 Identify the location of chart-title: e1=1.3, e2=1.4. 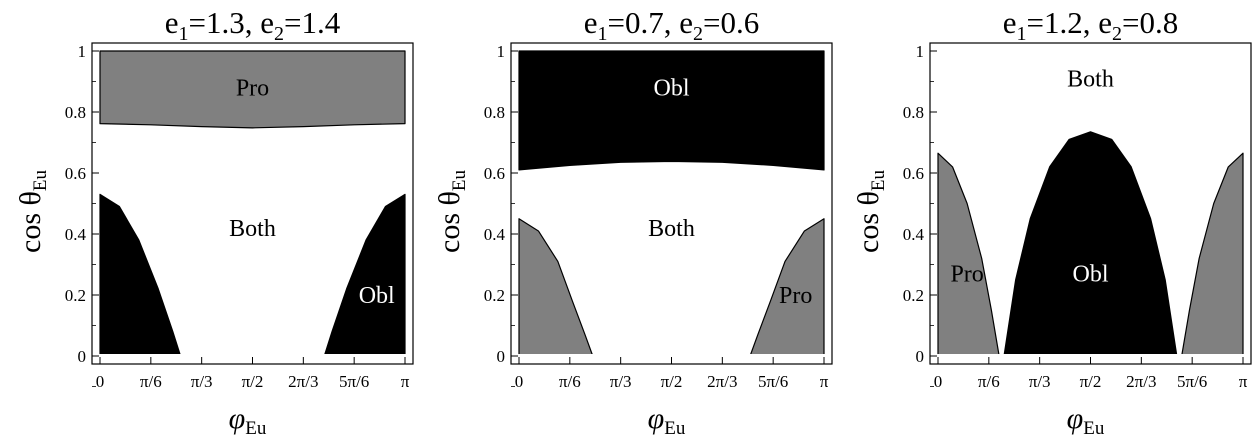
(253, 25).